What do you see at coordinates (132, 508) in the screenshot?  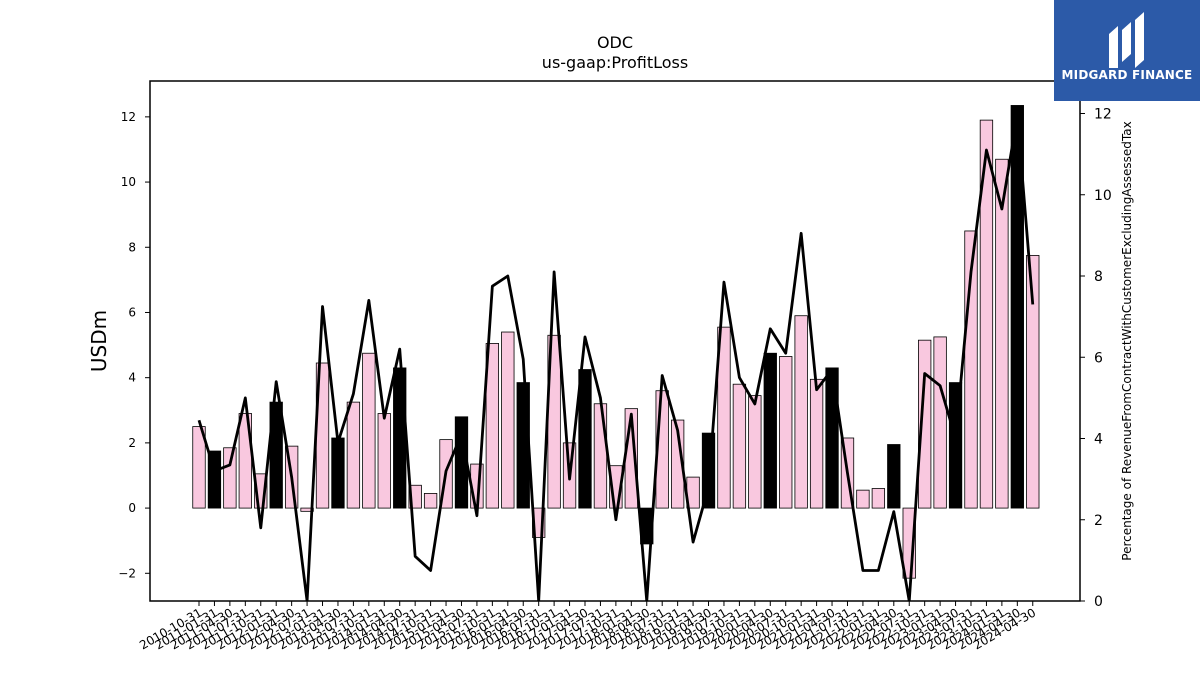 I see `y-tick-label: 0` at bounding box center [132, 508].